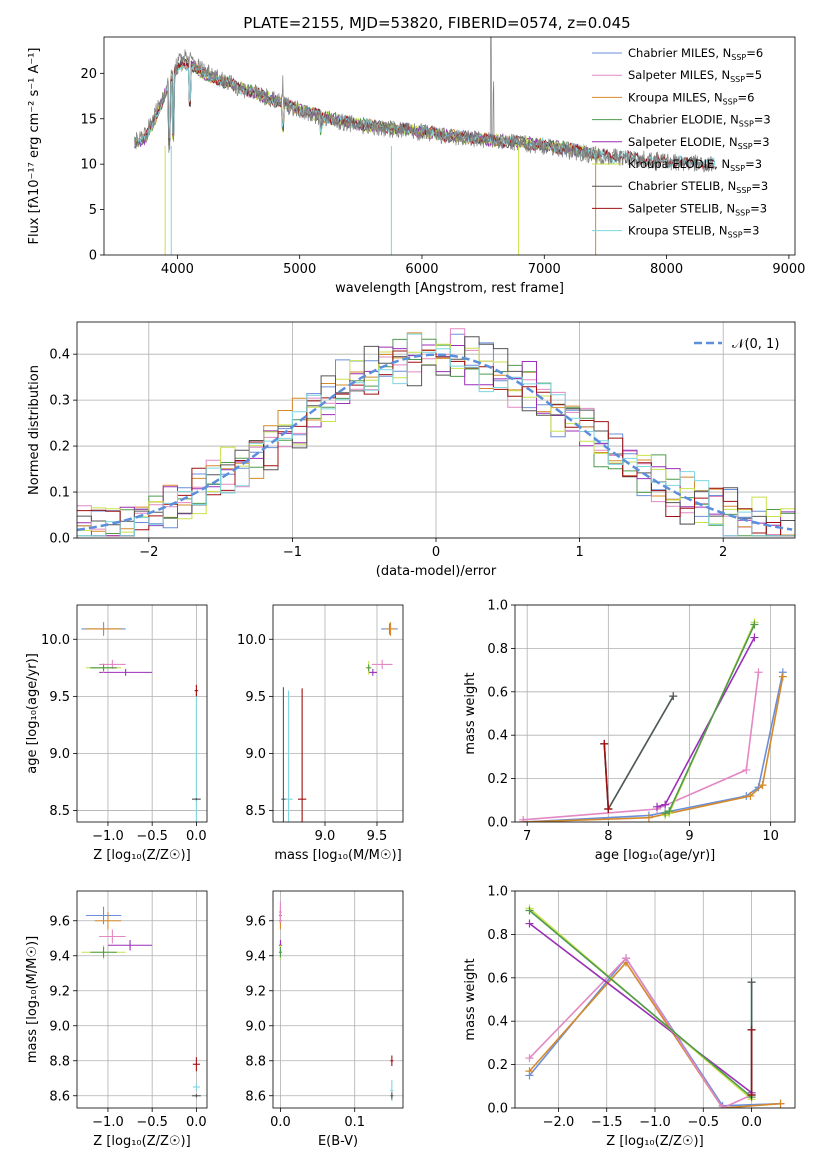 This screenshot has width=819, height=1170. Describe the element at coordinates (32, 999) in the screenshot. I see `y-axis-label: mass [log₁₀(M/M☉)]` at that location.